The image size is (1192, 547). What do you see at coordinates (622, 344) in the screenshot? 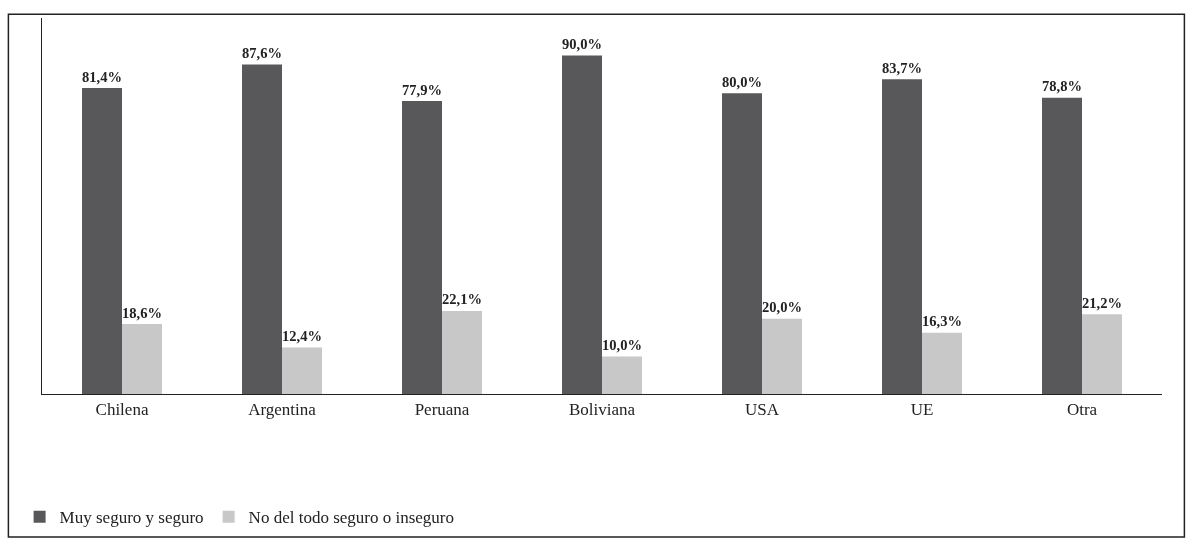
I see `data-label: 10,0%` at bounding box center [622, 344].